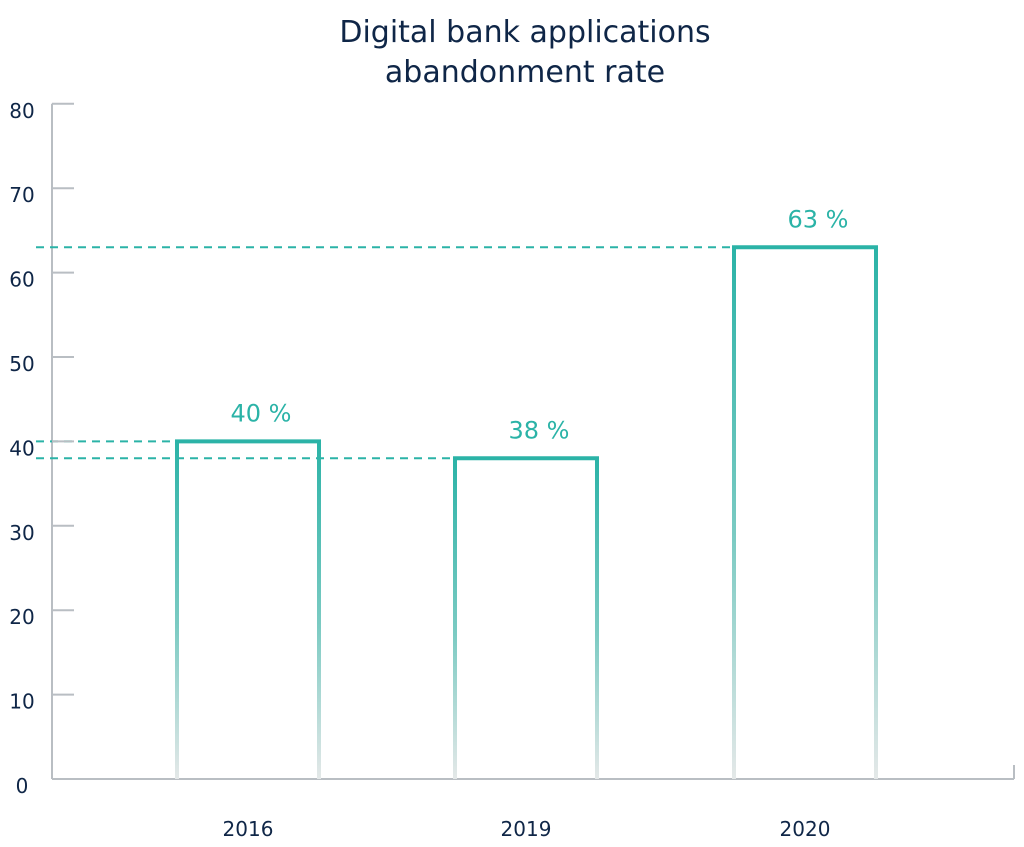  Describe the element at coordinates (248, 609) in the screenshot. I see `bar-2016` at that location.